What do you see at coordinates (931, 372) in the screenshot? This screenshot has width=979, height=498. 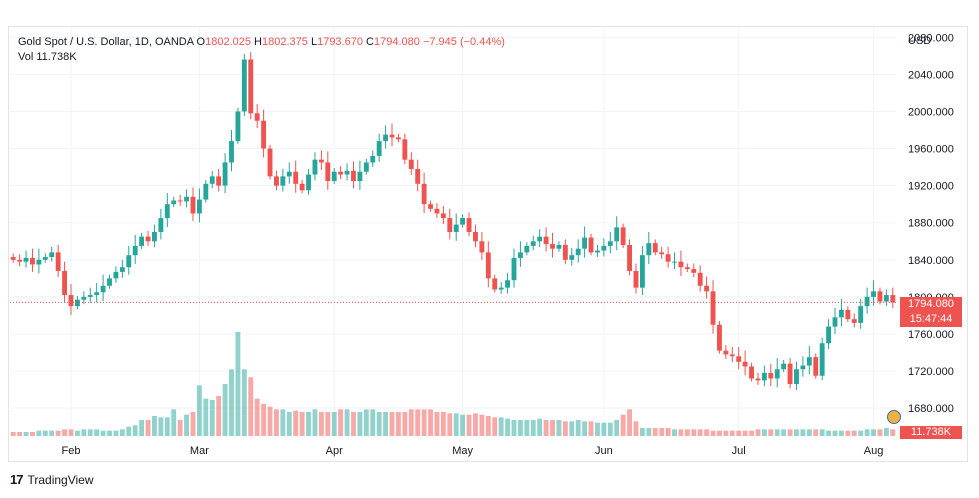 I see `y-tick-label: 1720.000` at bounding box center [931, 372].